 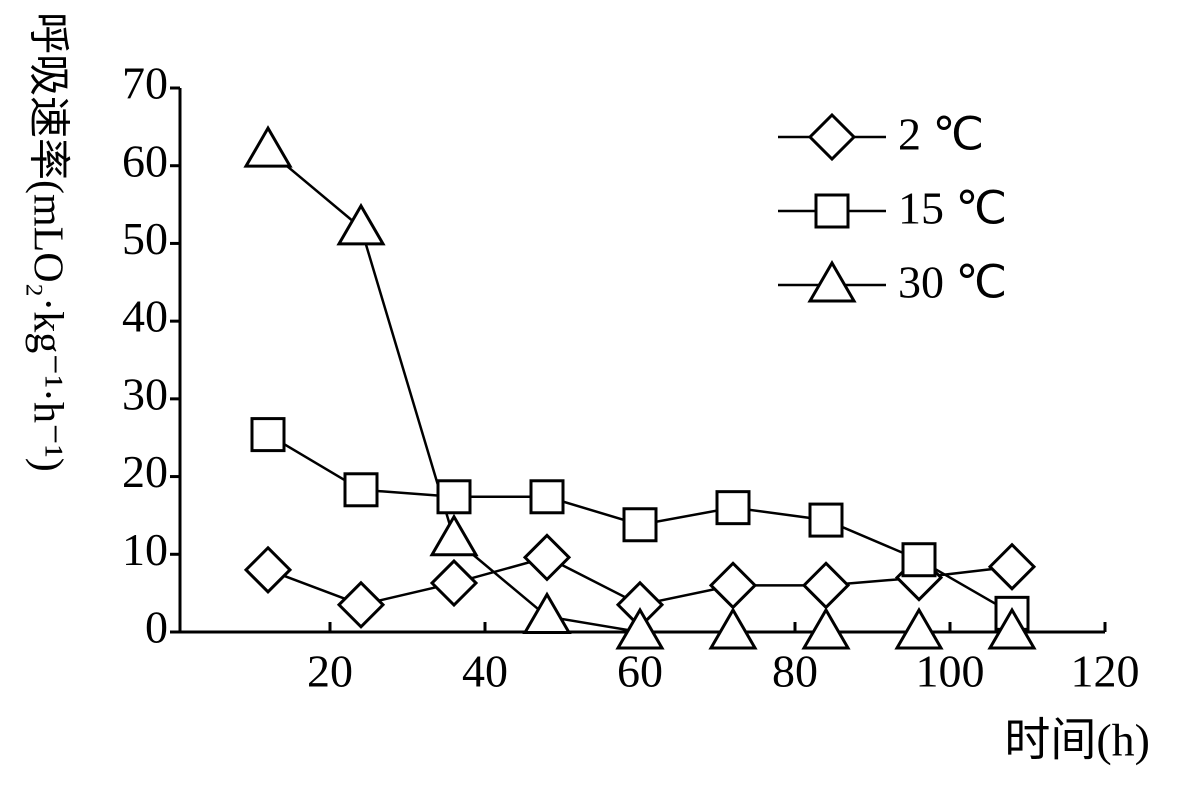 I want to click on x-tick-label: 40, so click(x=485, y=671).